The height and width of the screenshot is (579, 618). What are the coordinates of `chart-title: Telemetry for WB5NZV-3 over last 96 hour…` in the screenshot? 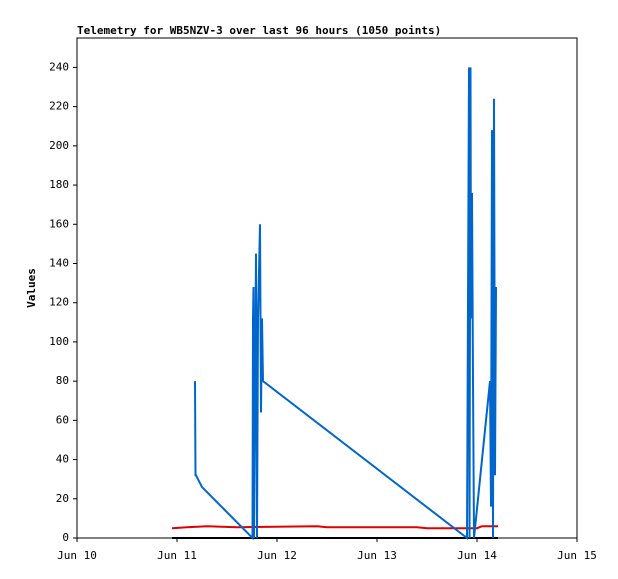 It's located at (259, 30).